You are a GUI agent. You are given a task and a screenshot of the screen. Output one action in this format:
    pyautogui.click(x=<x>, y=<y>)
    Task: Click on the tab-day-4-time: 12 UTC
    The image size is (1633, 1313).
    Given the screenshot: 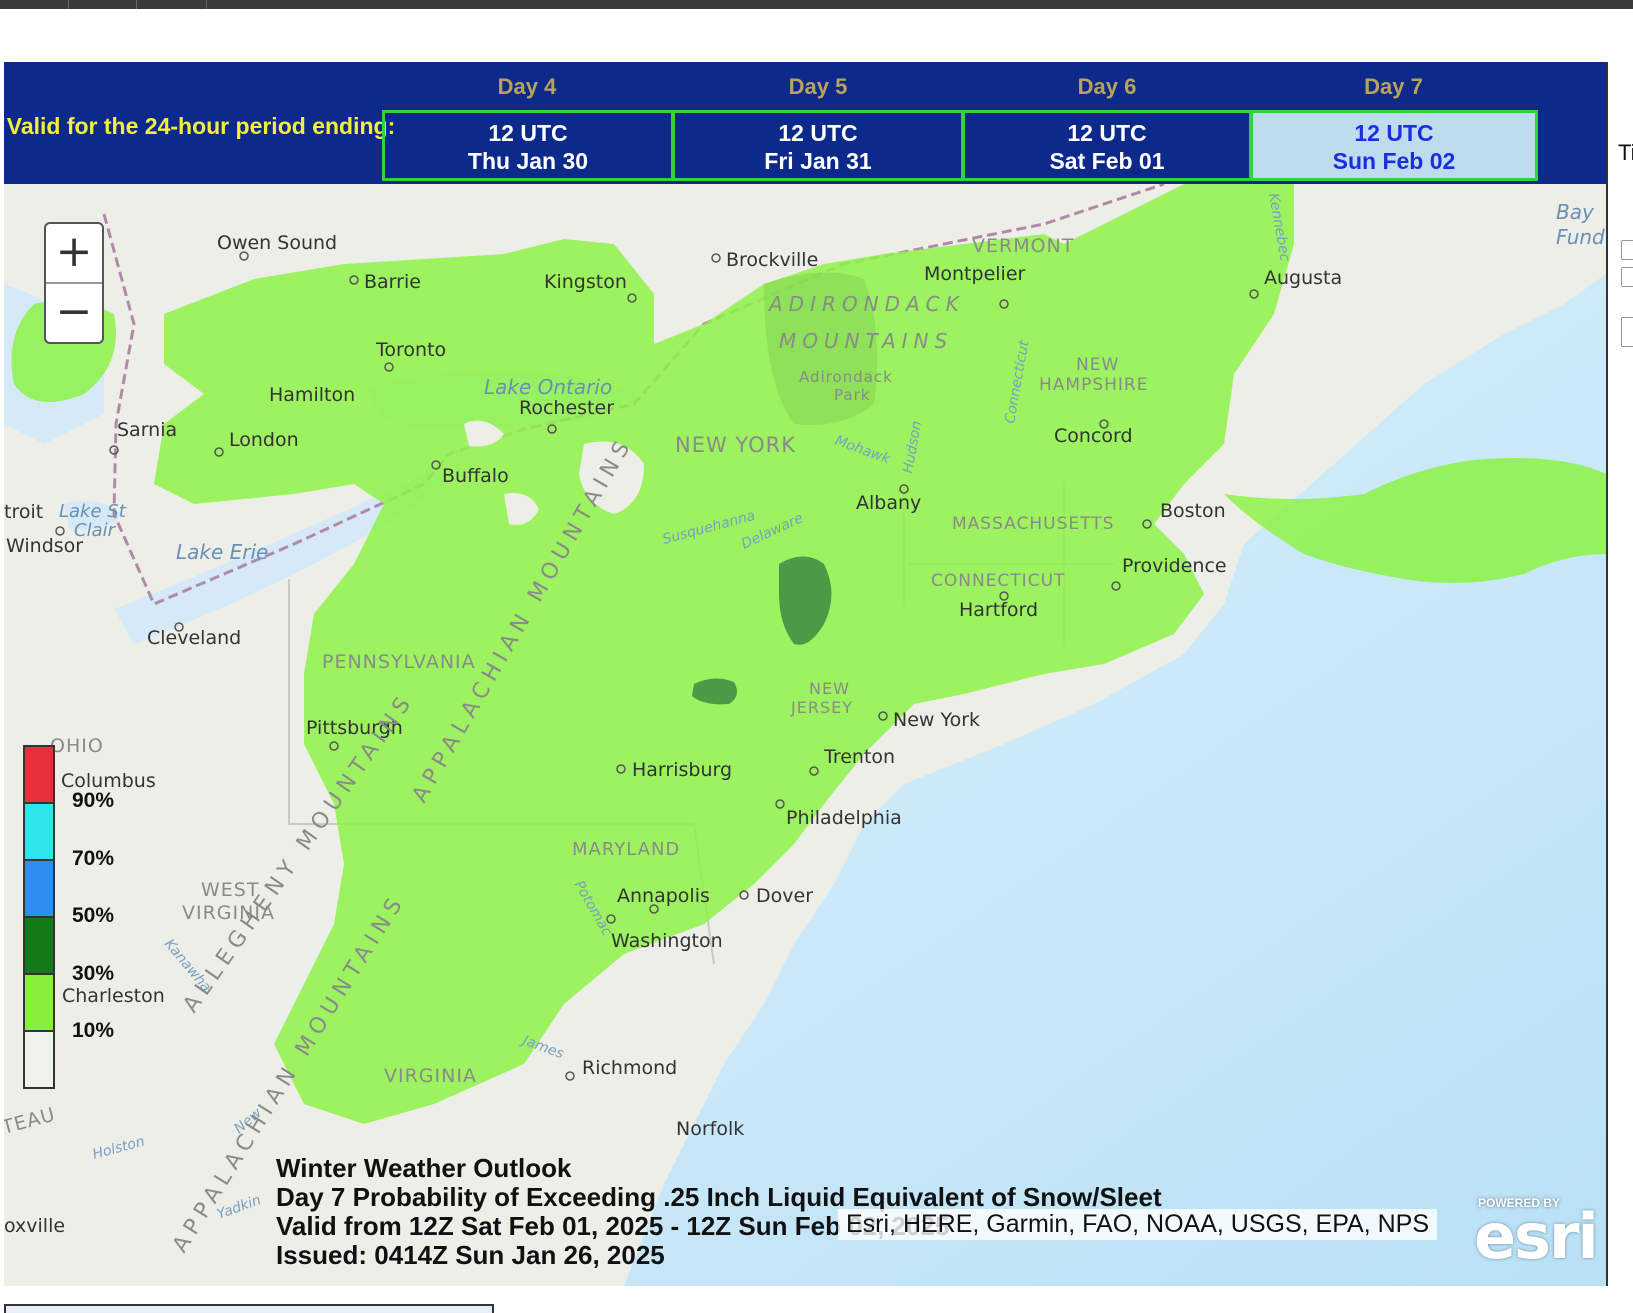 What is the action you would take?
    pyautogui.click(x=528, y=133)
    